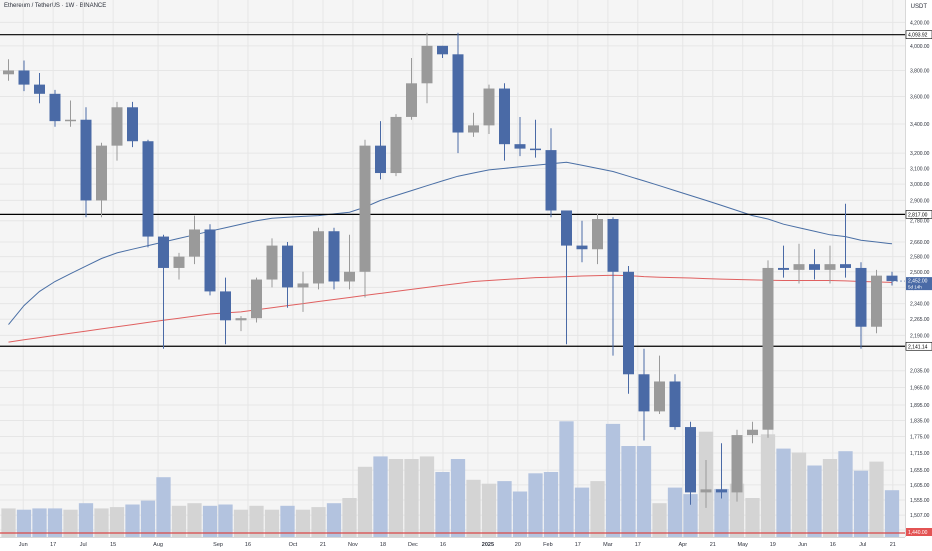 This screenshot has height=551, width=932. What do you see at coordinates (918, 215) in the screenshot?
I see `level-price-label: 2,817.00` at bounding box center [918, 215].